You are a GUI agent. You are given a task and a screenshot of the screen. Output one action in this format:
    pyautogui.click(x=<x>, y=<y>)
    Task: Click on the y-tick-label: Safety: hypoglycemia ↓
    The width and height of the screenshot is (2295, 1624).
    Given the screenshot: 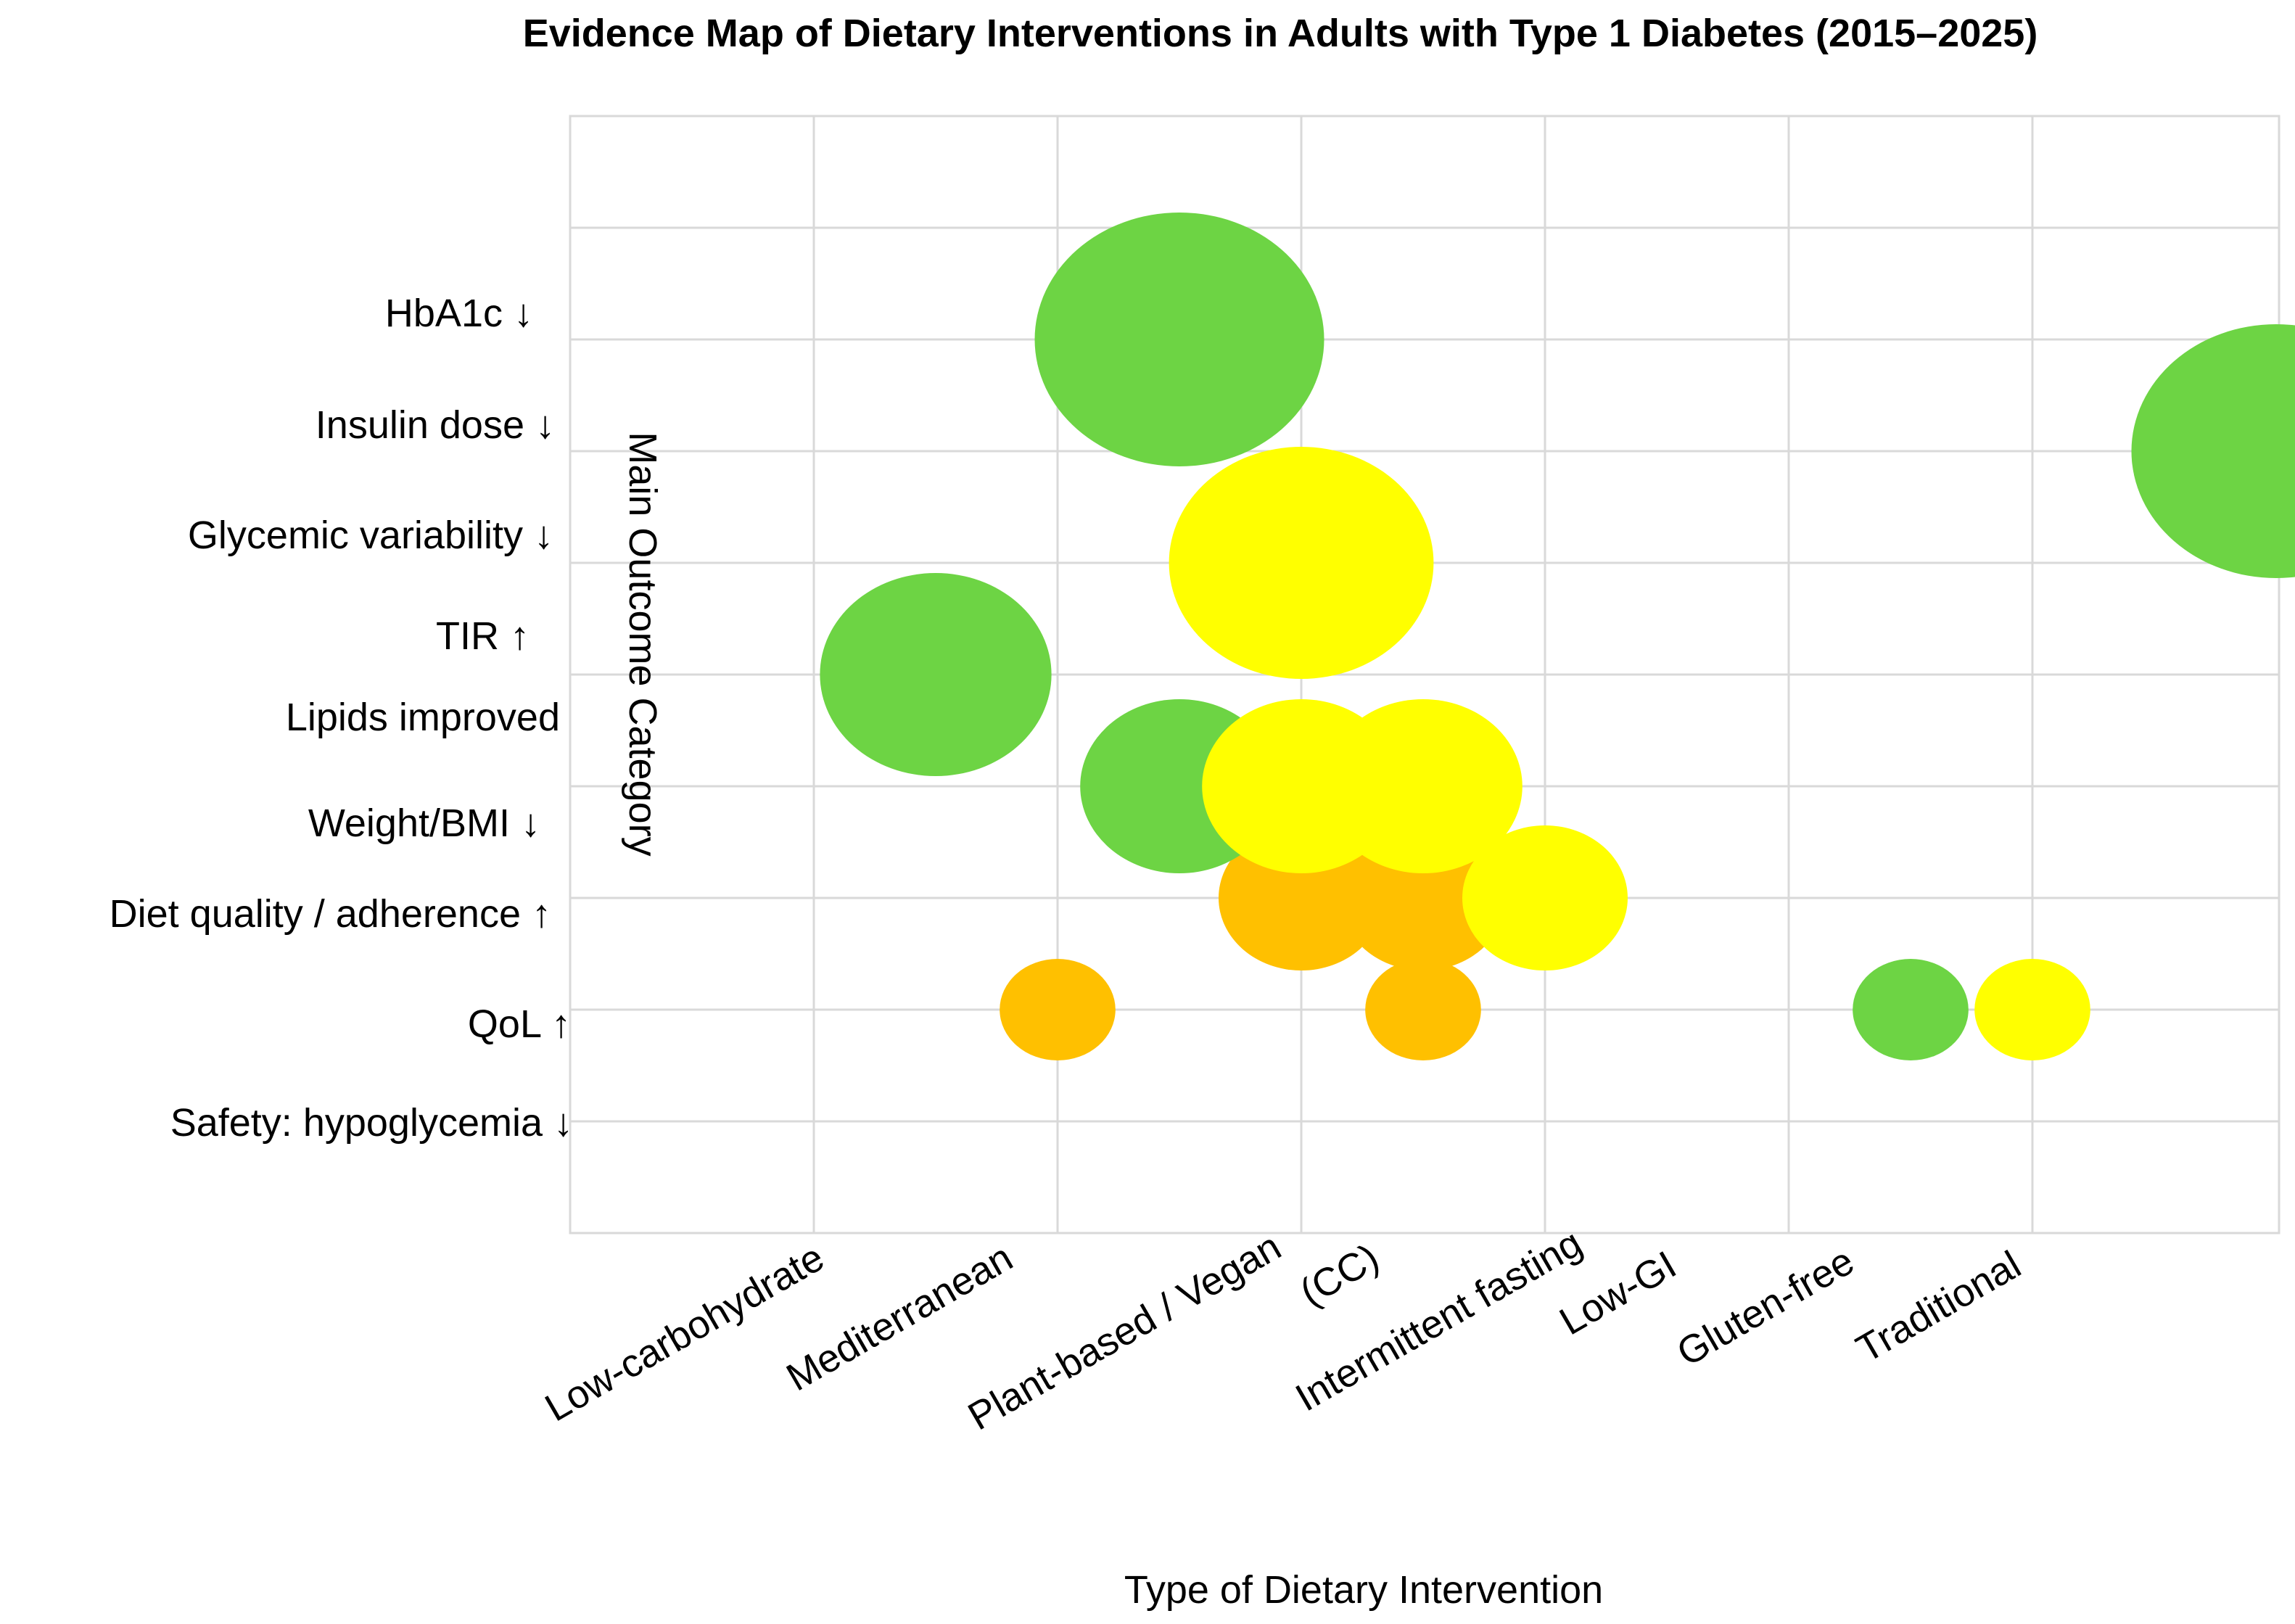 What is the action you would take?
    pyautogui.click(x=371, y=1123)
    